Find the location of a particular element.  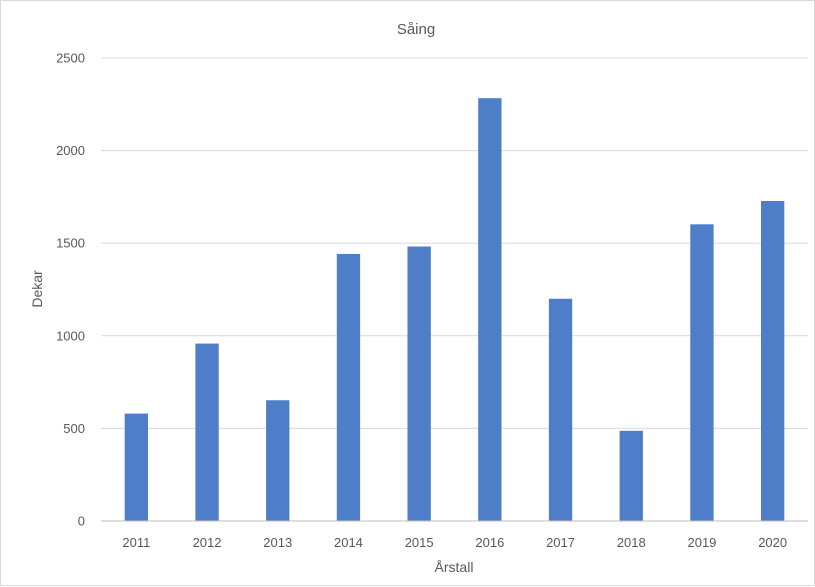

y-tick-label: 0 is located at coordinates (81, 521).